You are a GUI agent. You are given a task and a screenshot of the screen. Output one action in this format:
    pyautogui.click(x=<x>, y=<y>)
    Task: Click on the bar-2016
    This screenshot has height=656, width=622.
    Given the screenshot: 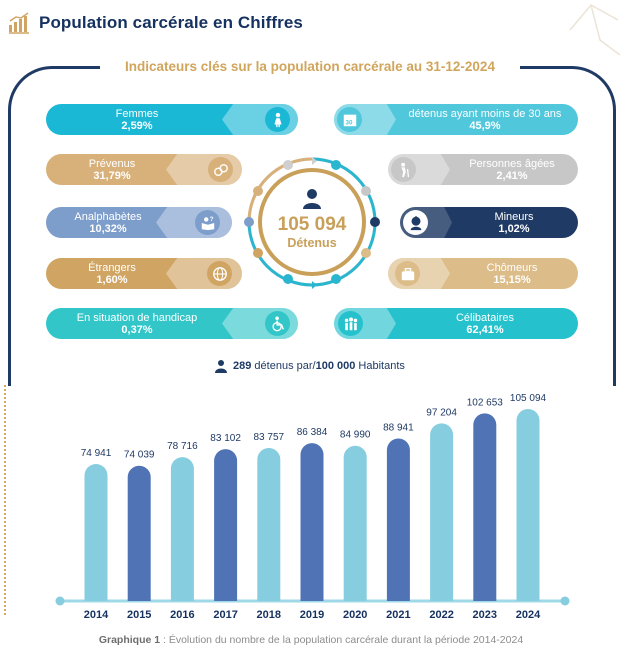 What is the action you would take?
    pyautogui.click(x=182, y=529)
    